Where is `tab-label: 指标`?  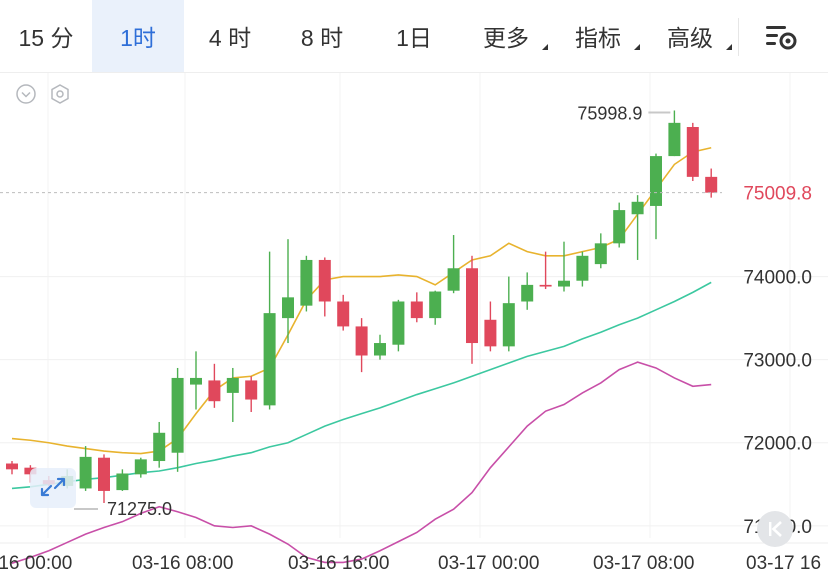 tab-label: 指标 is located at coordinates (598, 38).